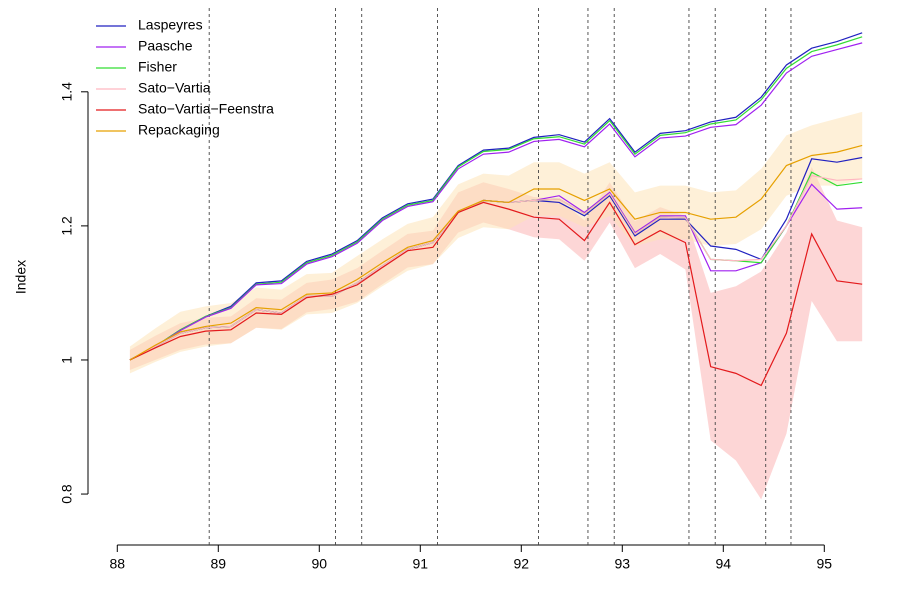  Describe the element at coordinates (623, 564) in the screenshot. I see `x-tick-label: 93` at that location.